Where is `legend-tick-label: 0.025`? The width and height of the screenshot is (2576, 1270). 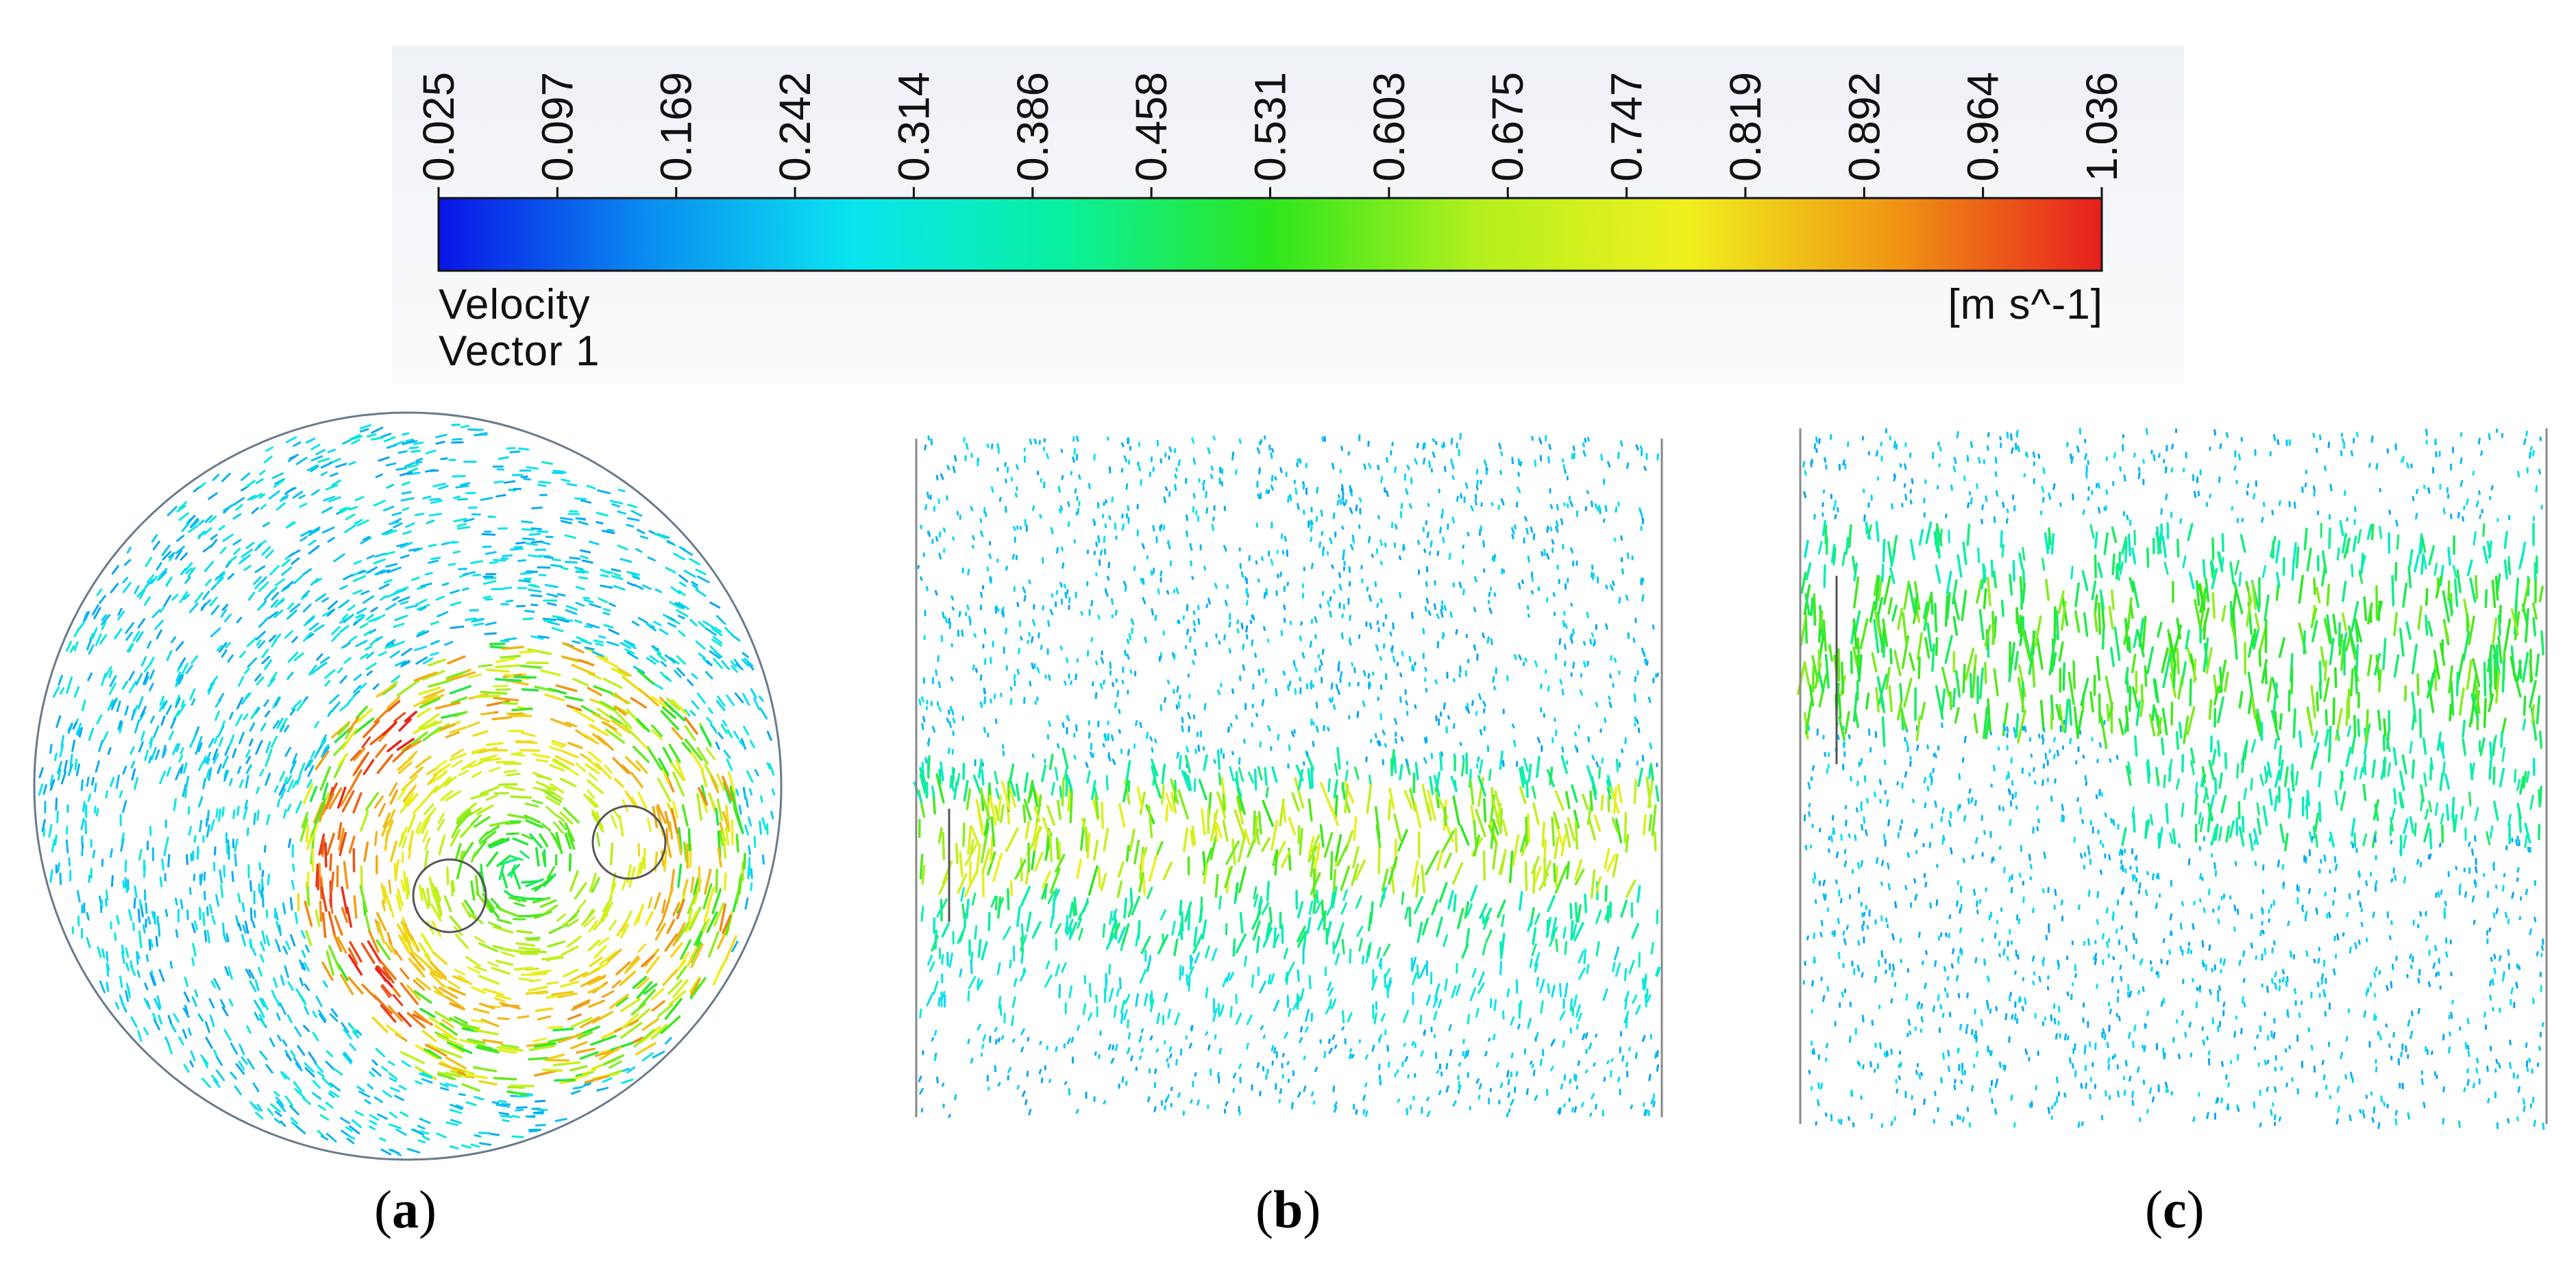 legend-tick-label: 0.025 is located at coordinates (439, 127).